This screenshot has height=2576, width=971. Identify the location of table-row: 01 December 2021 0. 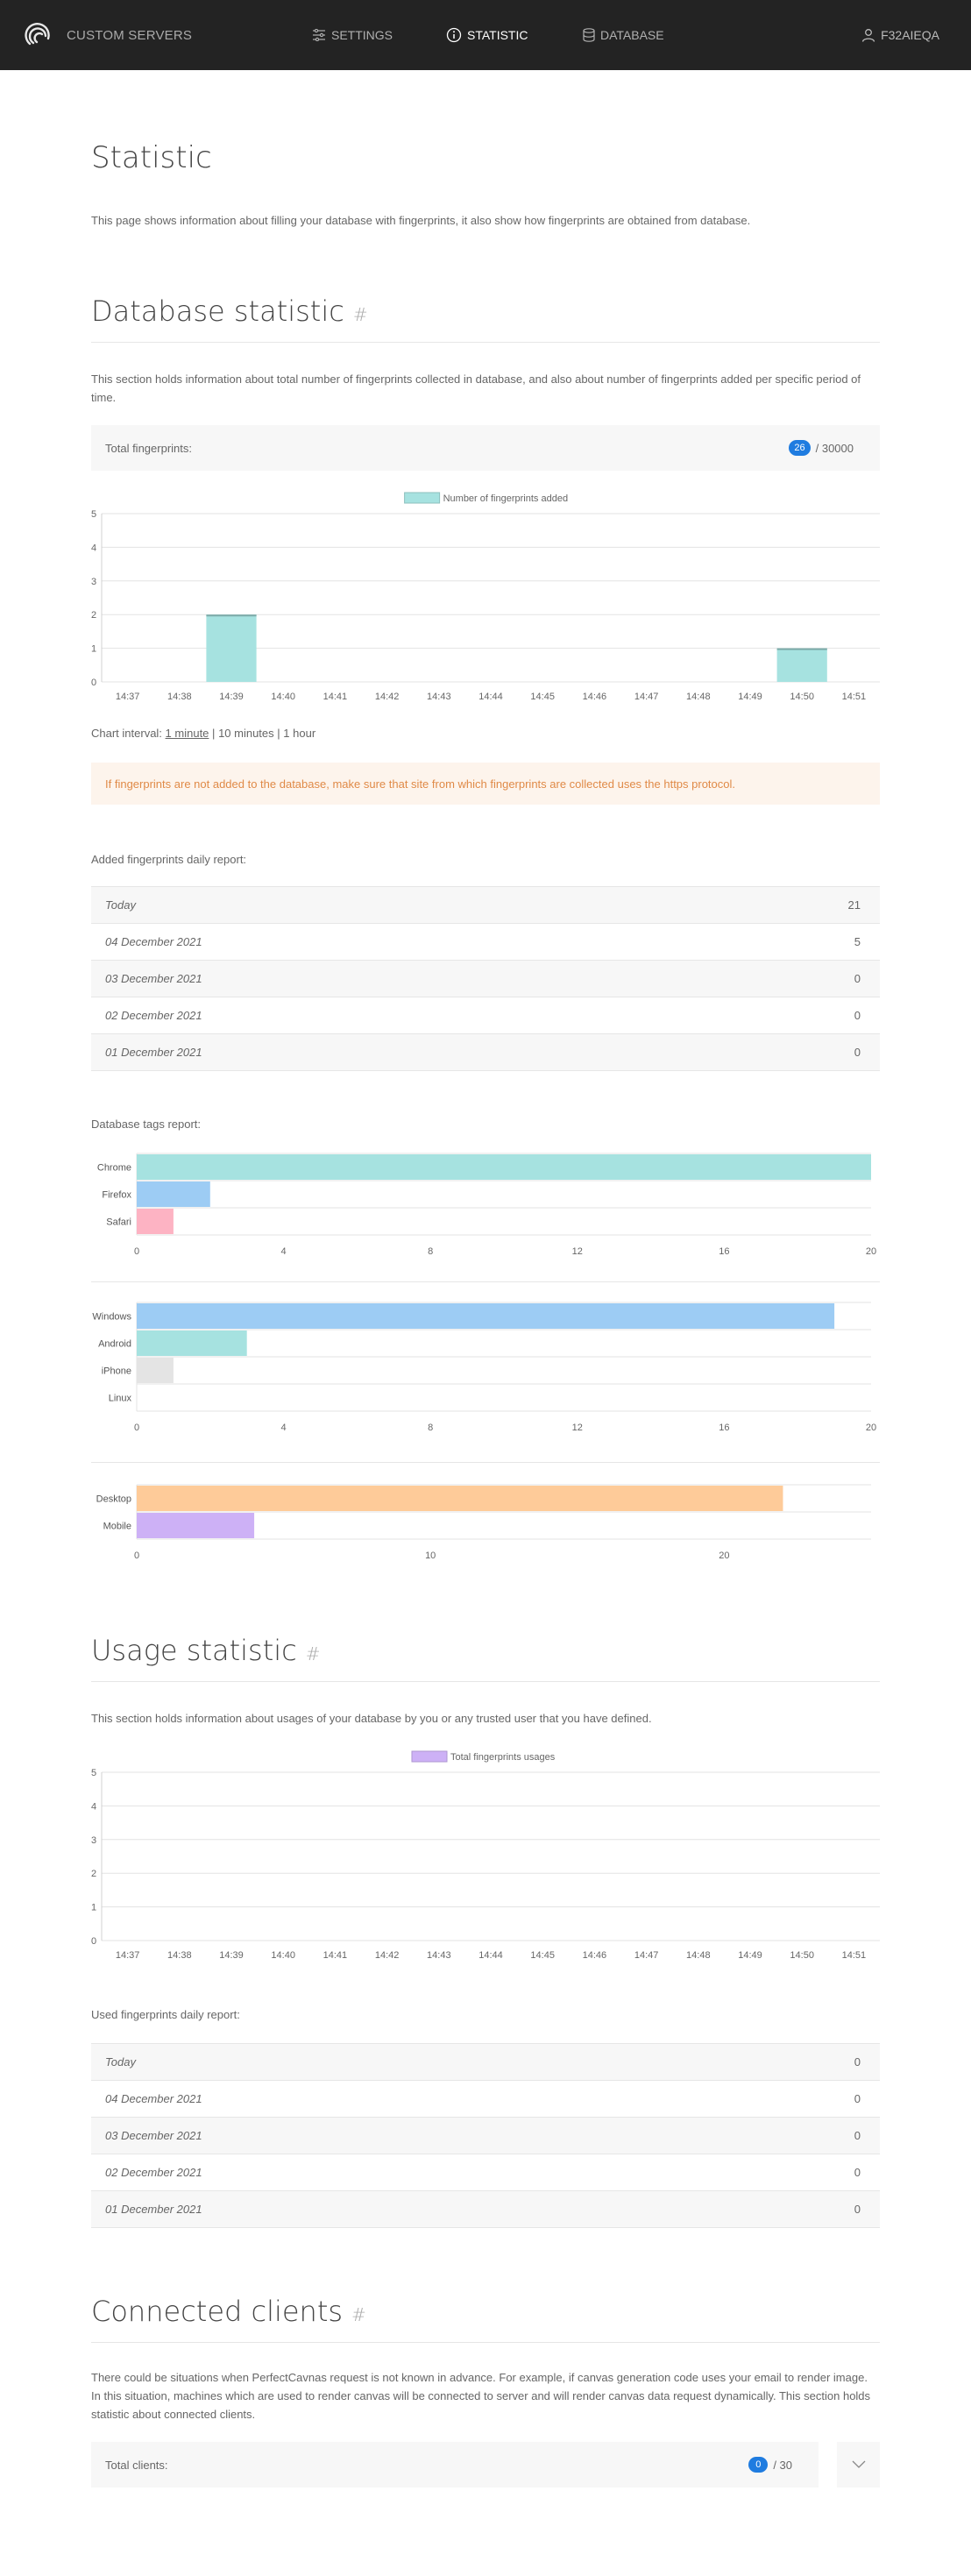
(485, 2209).